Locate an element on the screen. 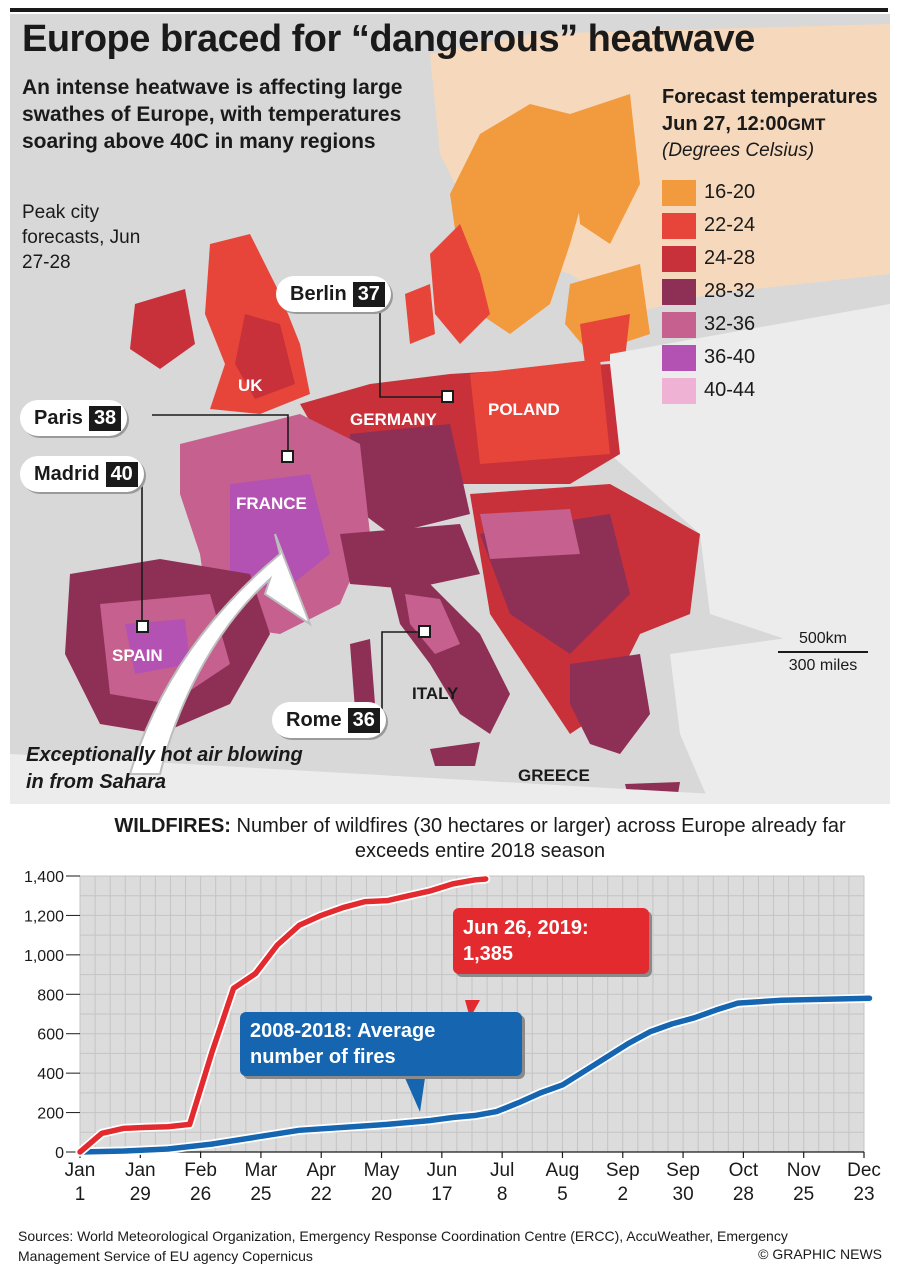 This screenshot has width=900, height=1280. legend-item: 32-36 is located at coordinates (777, 324).